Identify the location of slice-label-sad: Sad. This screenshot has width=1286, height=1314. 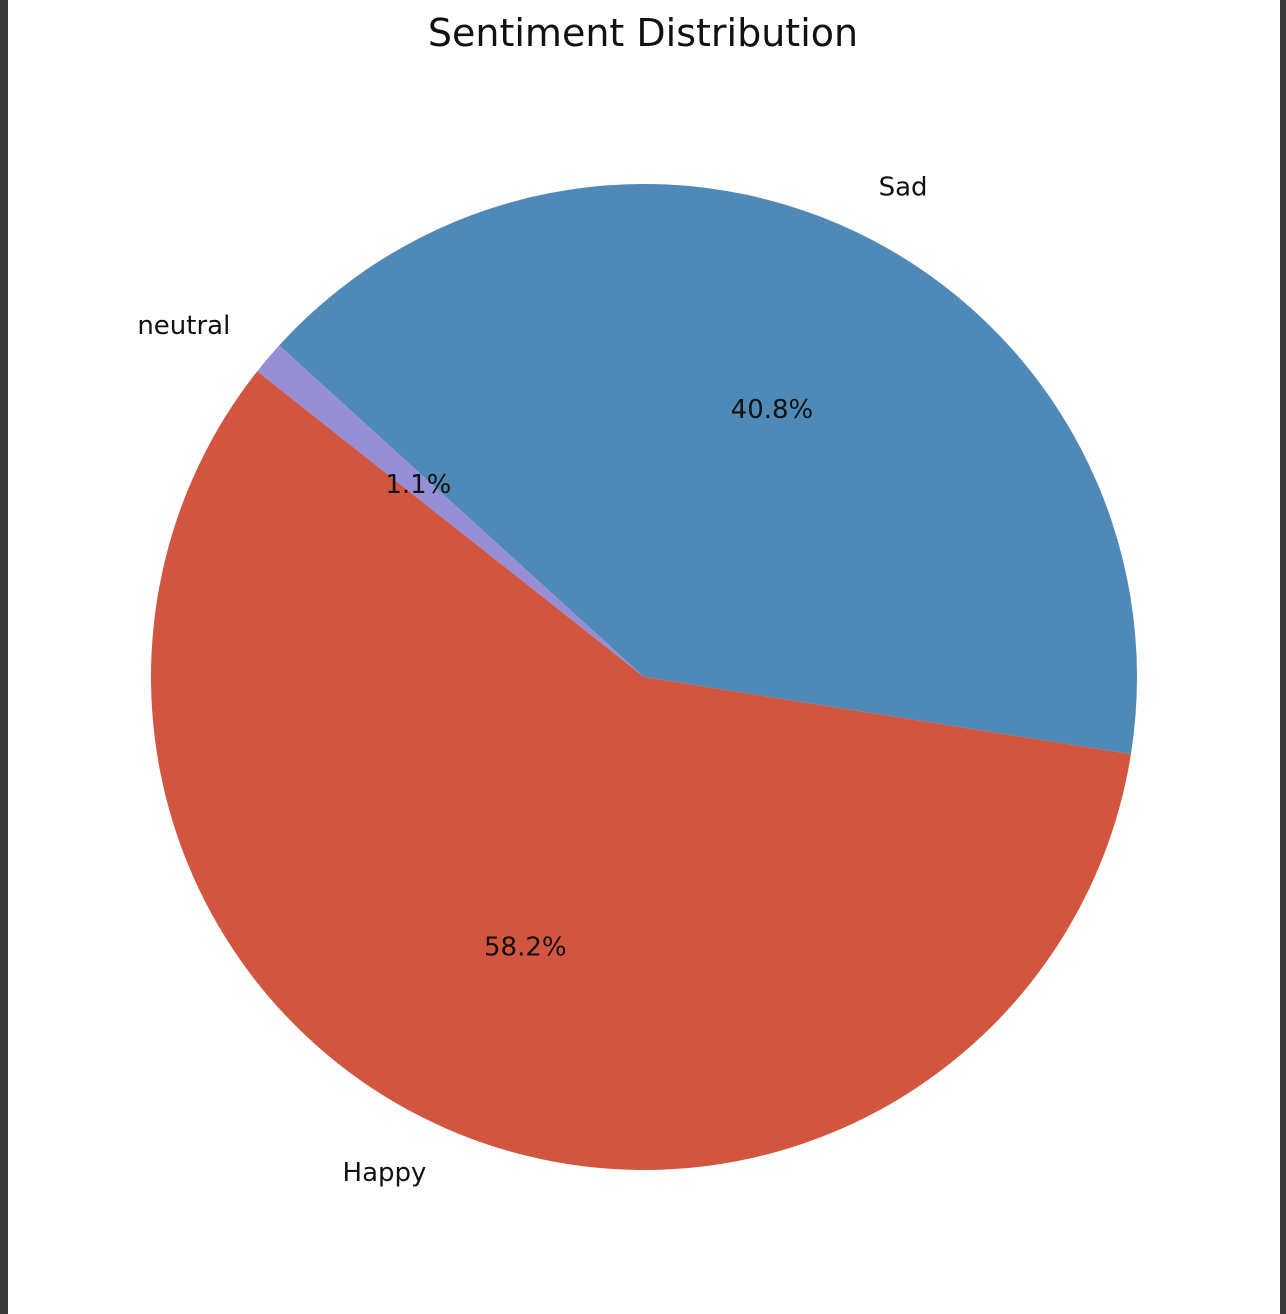
(903, 188).